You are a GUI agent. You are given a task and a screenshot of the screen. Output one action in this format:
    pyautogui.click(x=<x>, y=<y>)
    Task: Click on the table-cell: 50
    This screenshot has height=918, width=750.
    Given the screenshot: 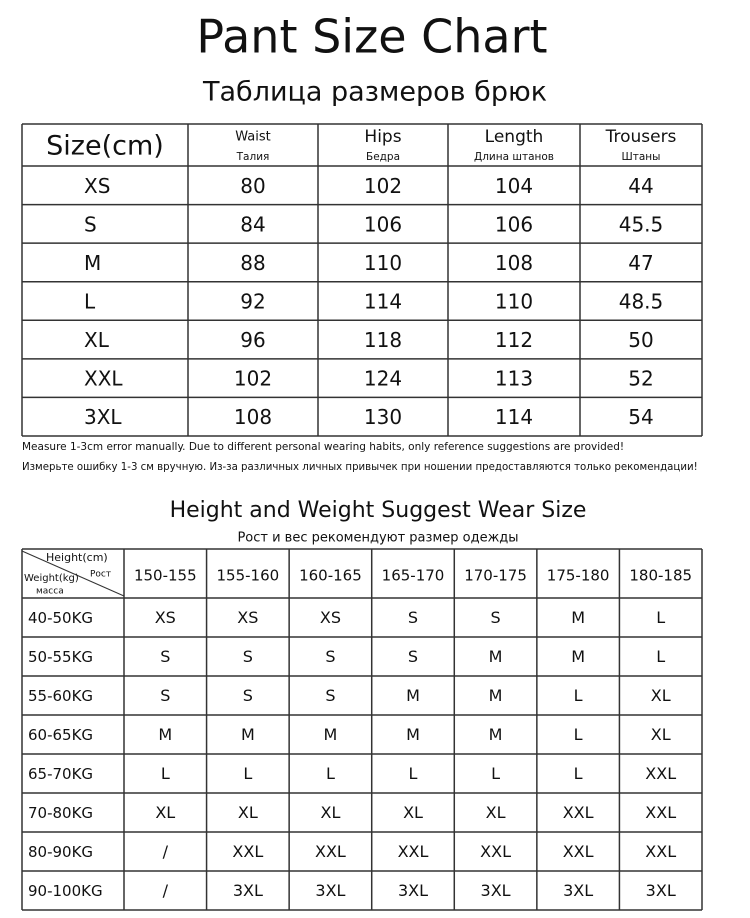 What is the action you would take?
    pyautogui.click(x=640, y=340)
    